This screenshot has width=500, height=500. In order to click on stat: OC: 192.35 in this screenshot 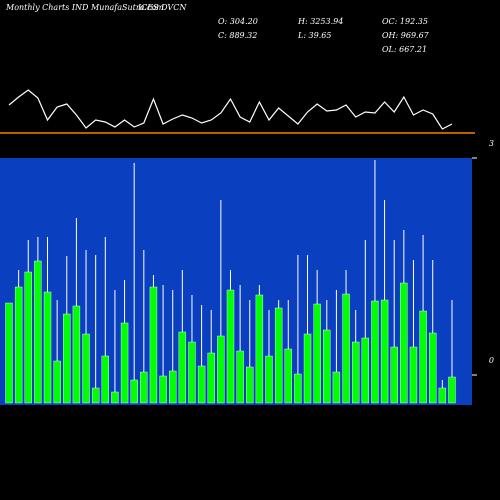, I will do `click(405, 21)`.